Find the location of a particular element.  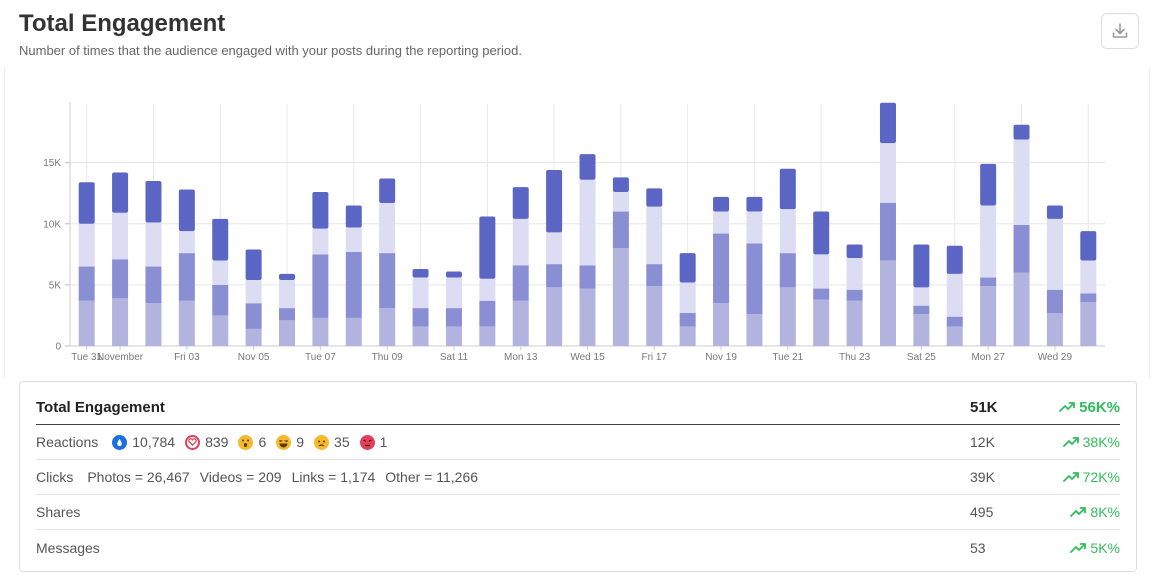

shares-value: 495 is located at coordinates (982, 512).